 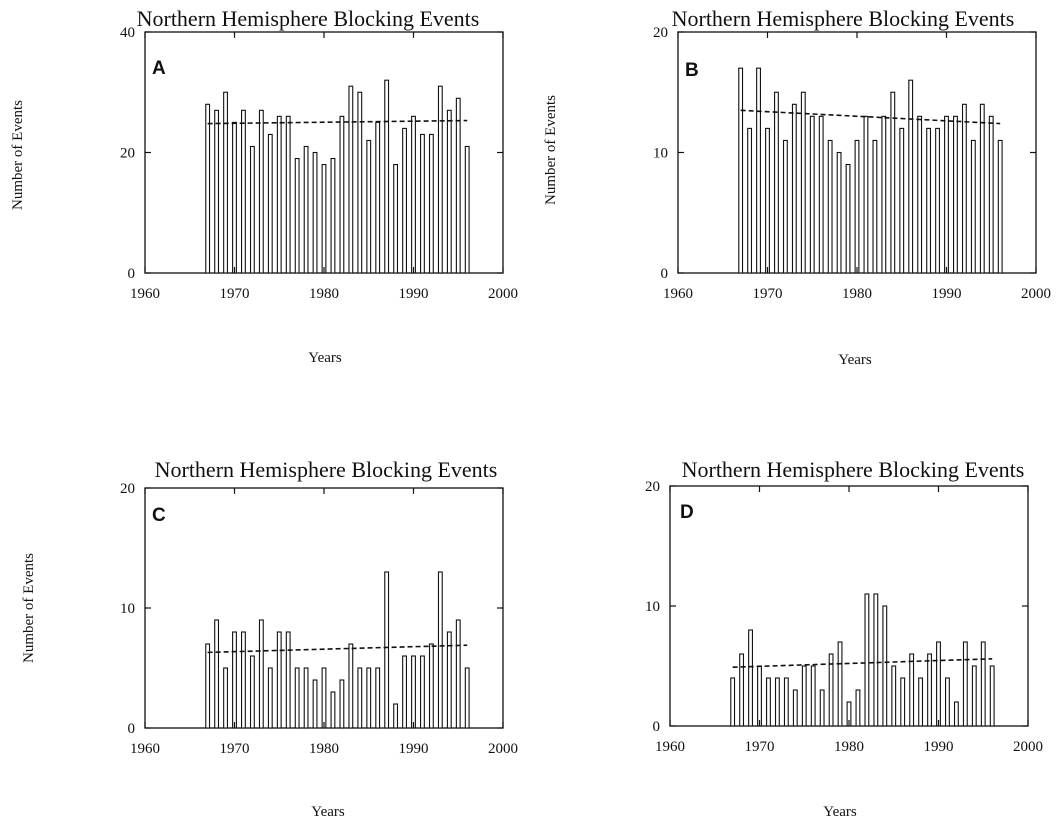 What do you see at coordinates (687, 512) in the screenshot?
I see `panel-letter: D` at bounding box center [687, 512].